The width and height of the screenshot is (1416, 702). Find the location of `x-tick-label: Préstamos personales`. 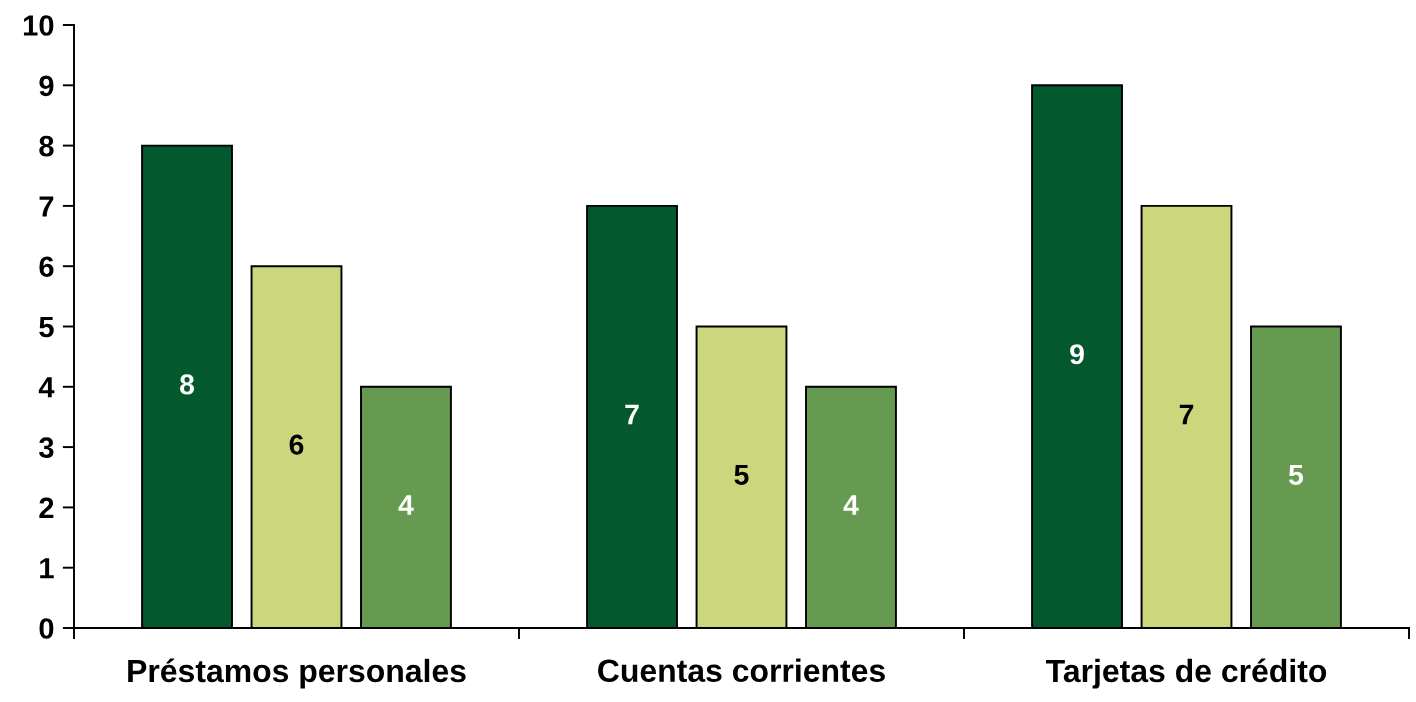

x-tick-label: Préstamos personales is located at coordinates (297, 673).